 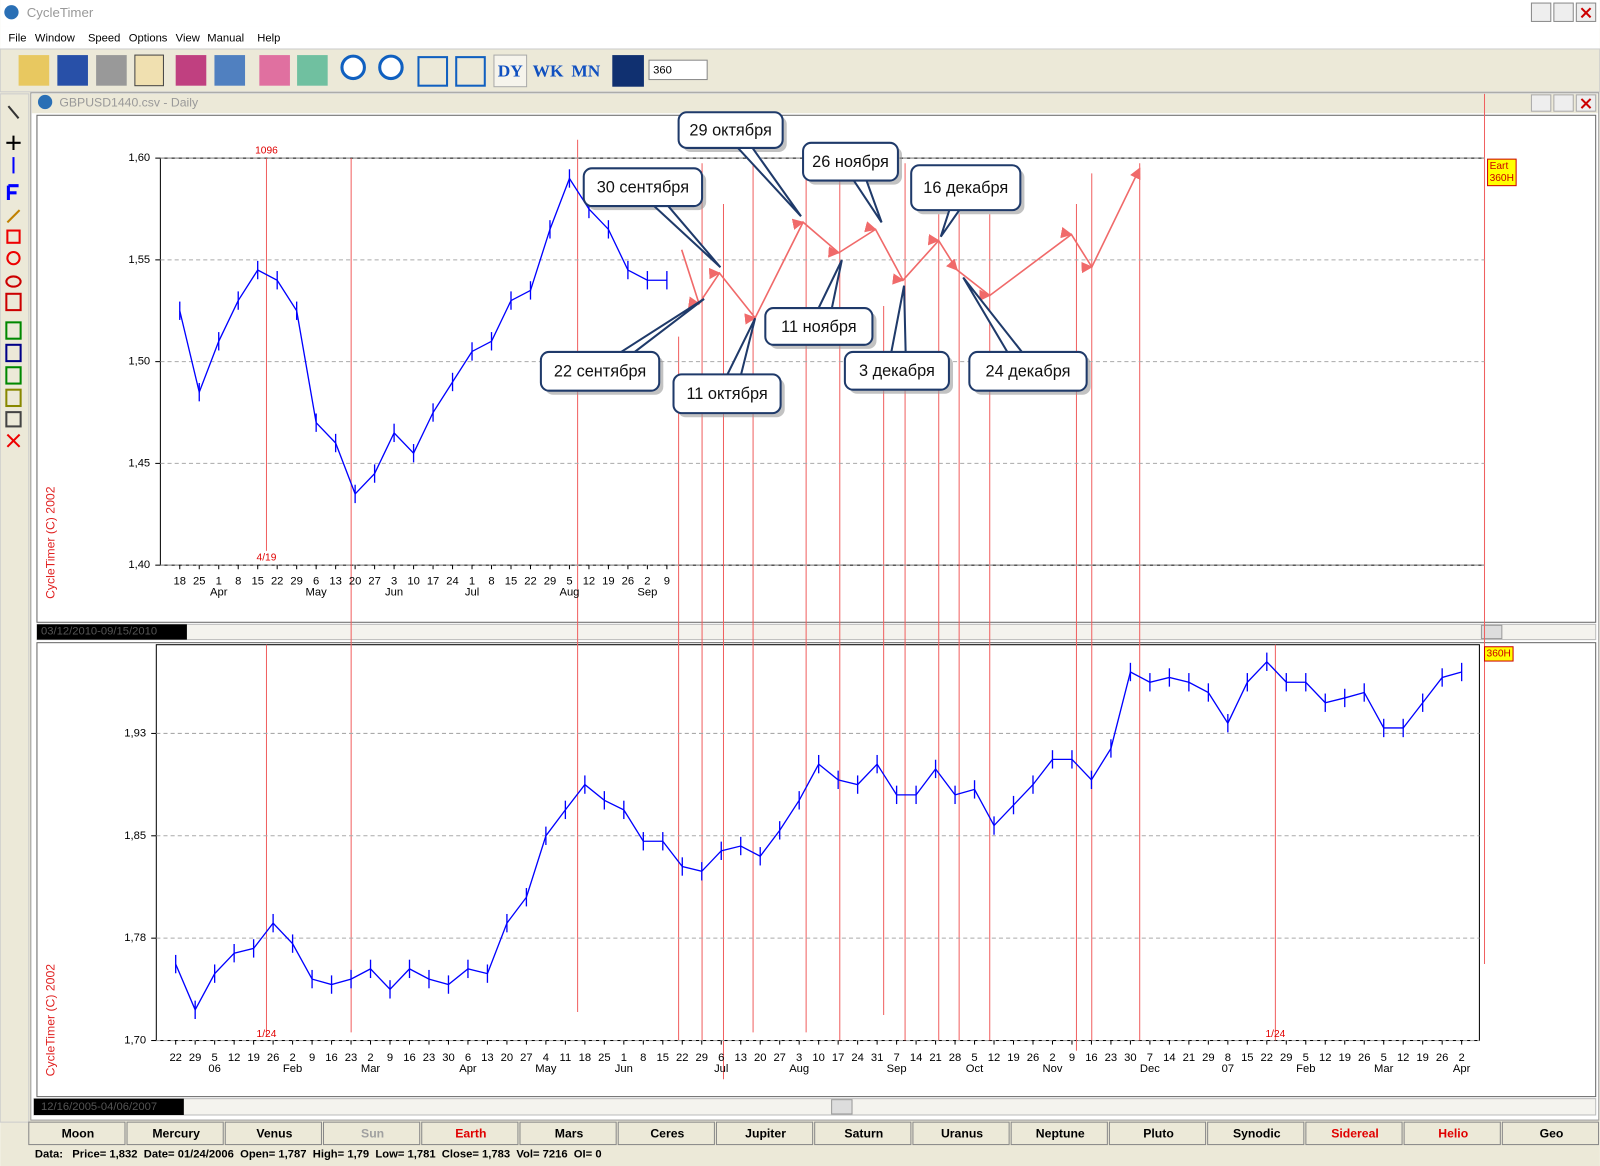 What do you see at coordinates (353, 67) in the screenshot?
I see `zoom-in-button` at bounding box center [353, 67].